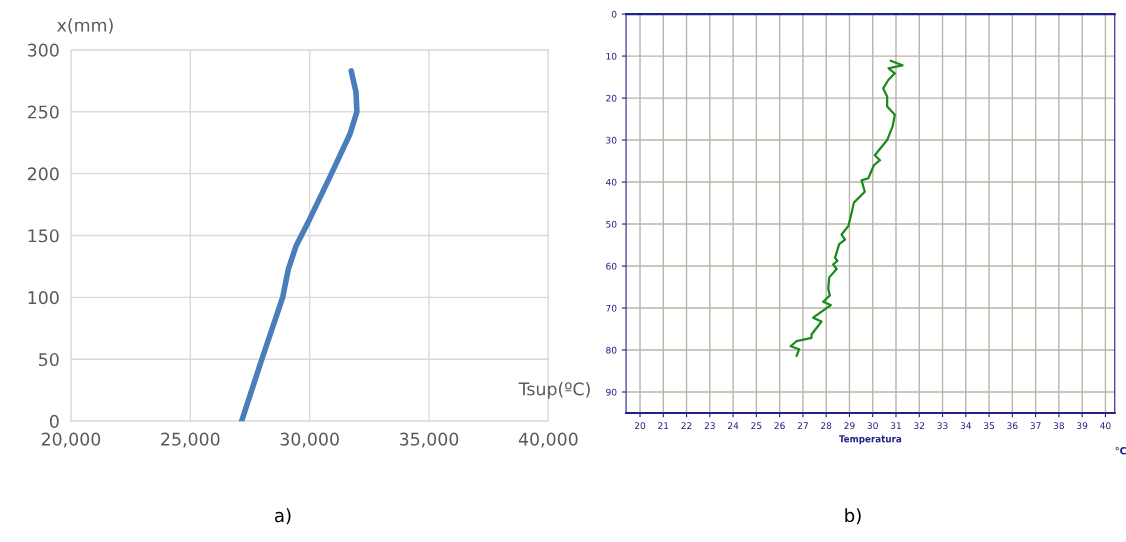 The image size is (1126, 542). What do you see at coordinates (733, 425) in the screenshot?
I see `x-tick-label: 24` at bounding box center [733, 425].